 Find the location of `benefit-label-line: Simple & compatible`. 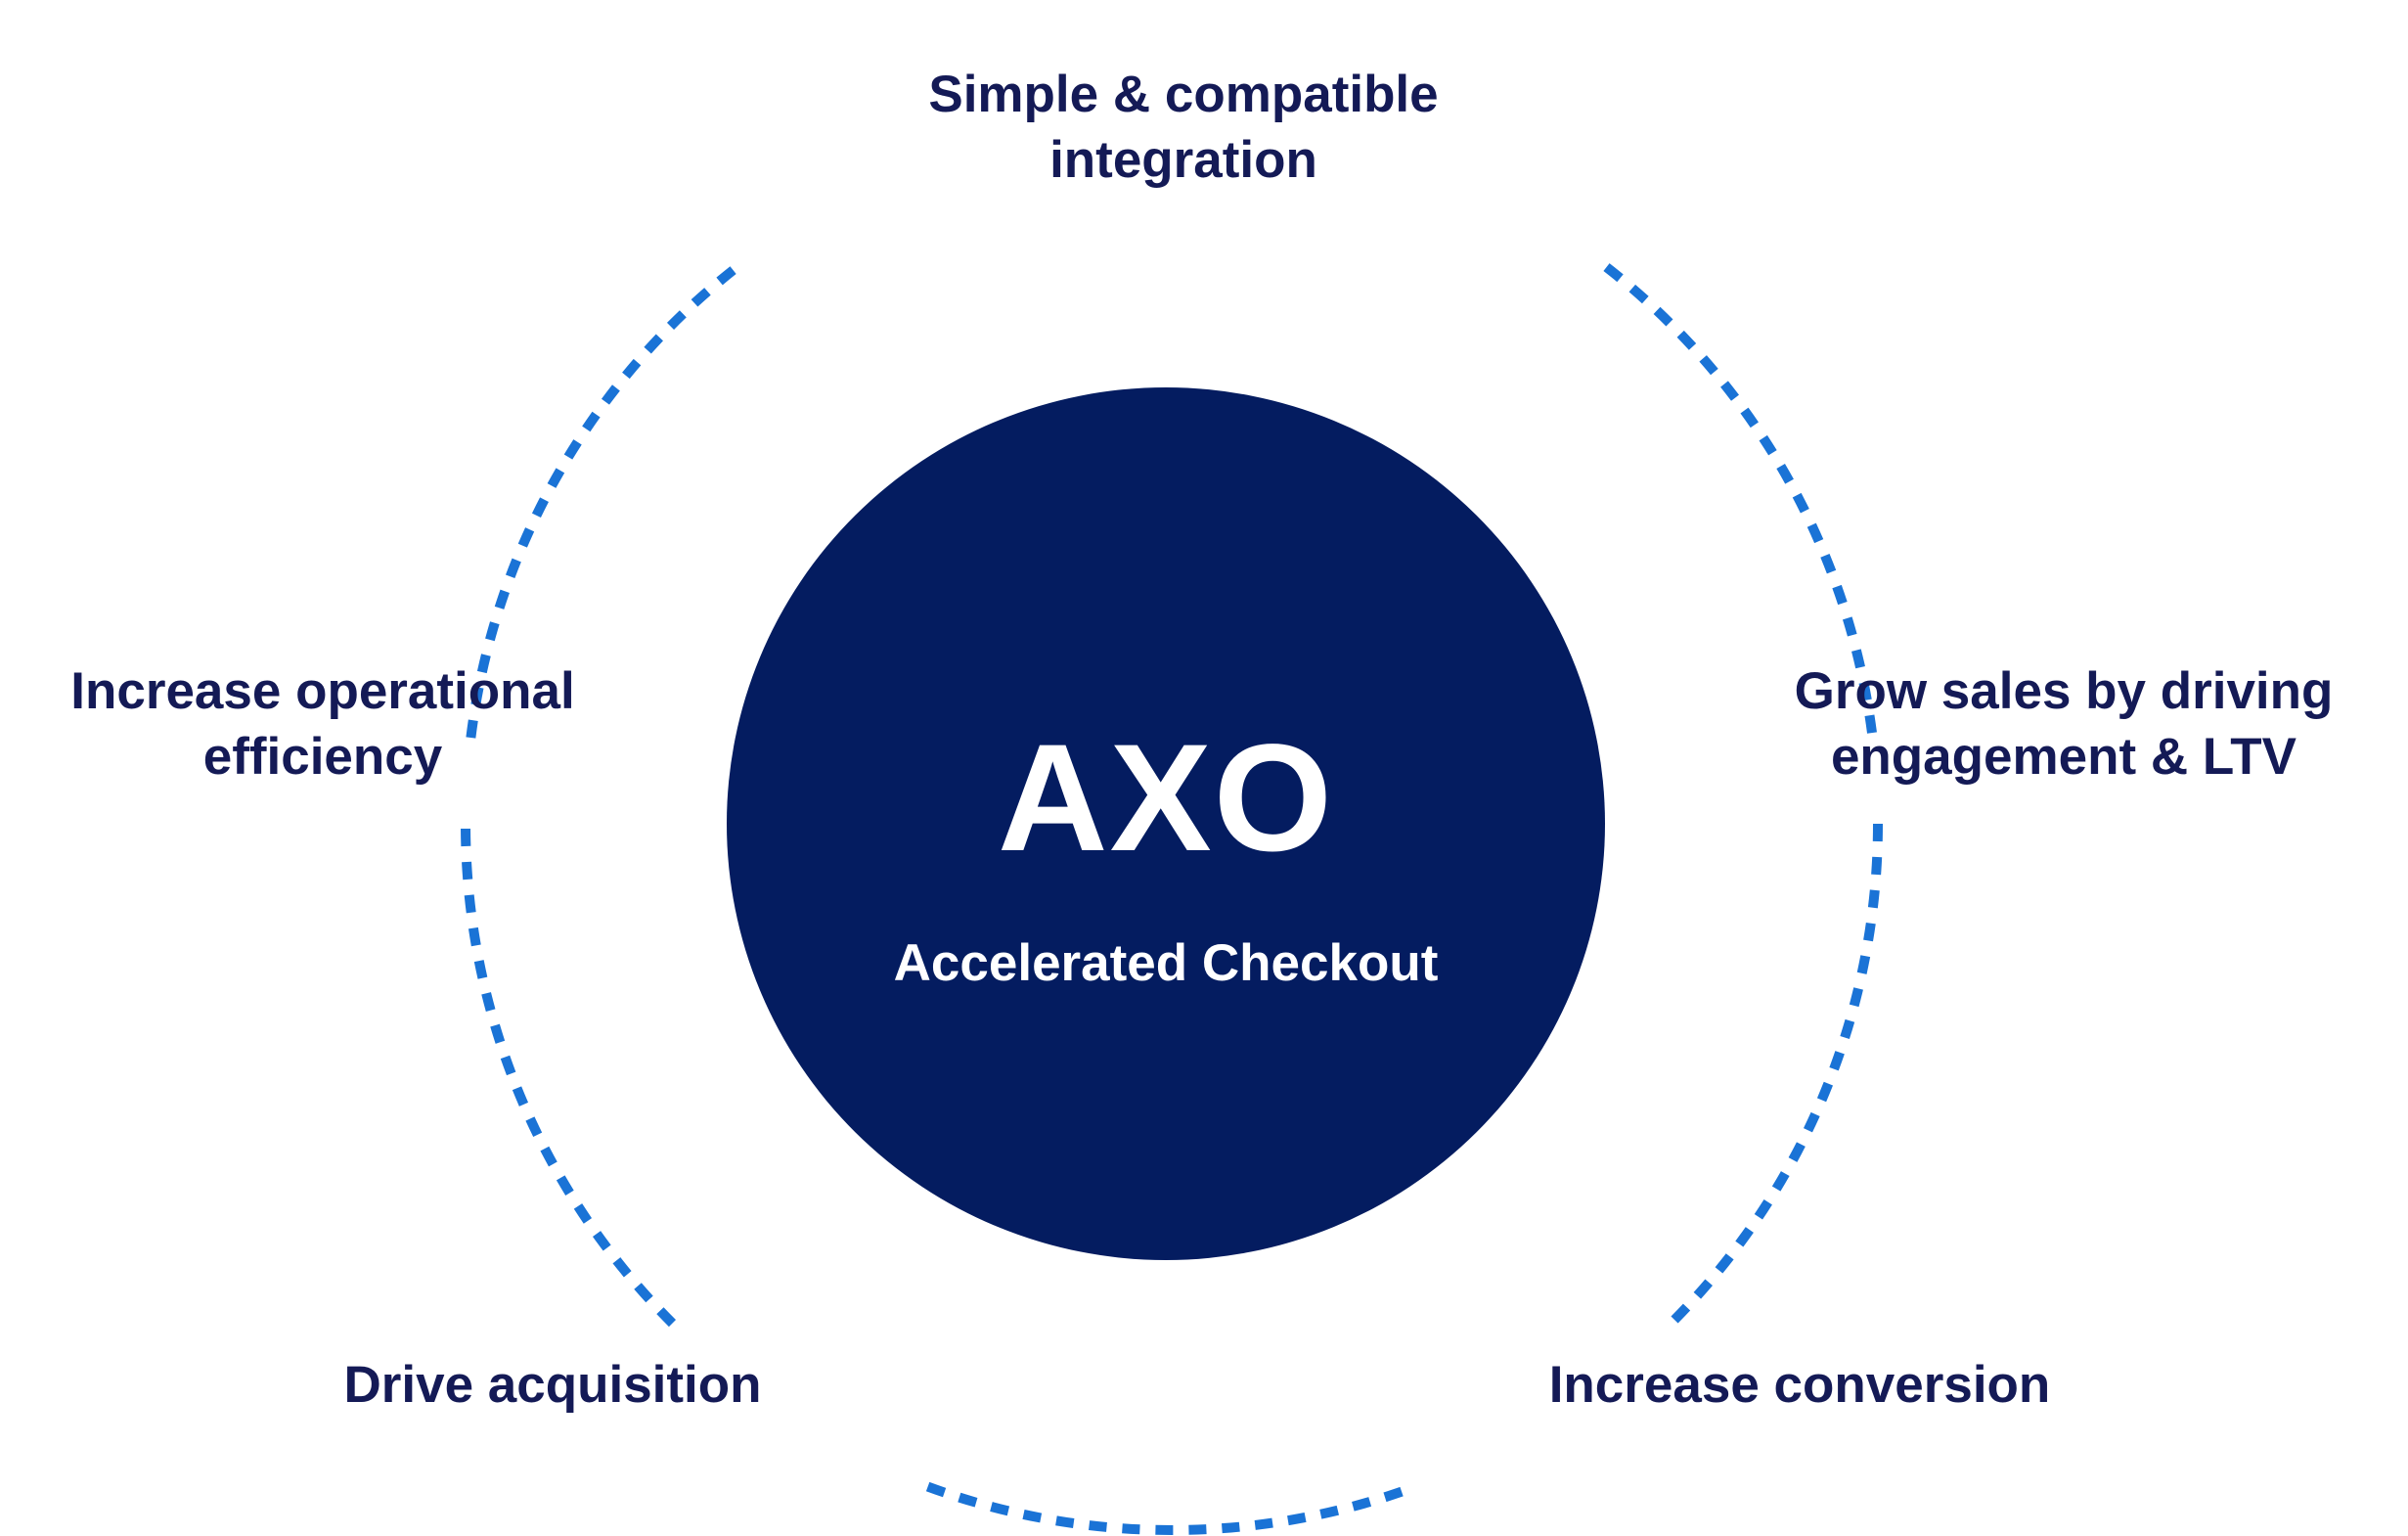

benefit-label-line: Simple & compatible is located at coordinates (1183, 94).